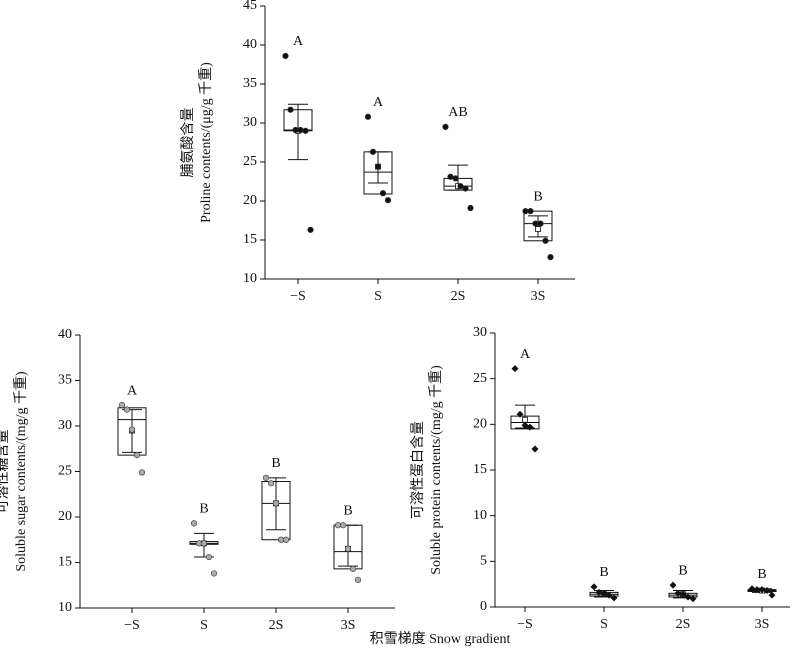  What do you see at coordinates (436, 470) in the screenshot?
I see `y-axis-label: Soluble protein contents/(mg/g 千重)` at bounding box center [436, 470].